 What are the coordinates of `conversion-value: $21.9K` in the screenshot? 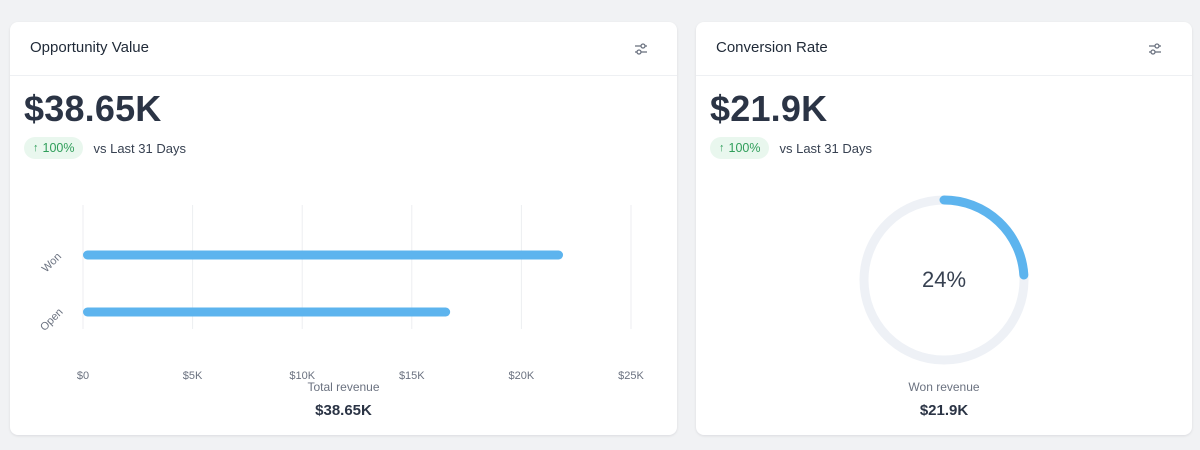 It's located at (769, 108).